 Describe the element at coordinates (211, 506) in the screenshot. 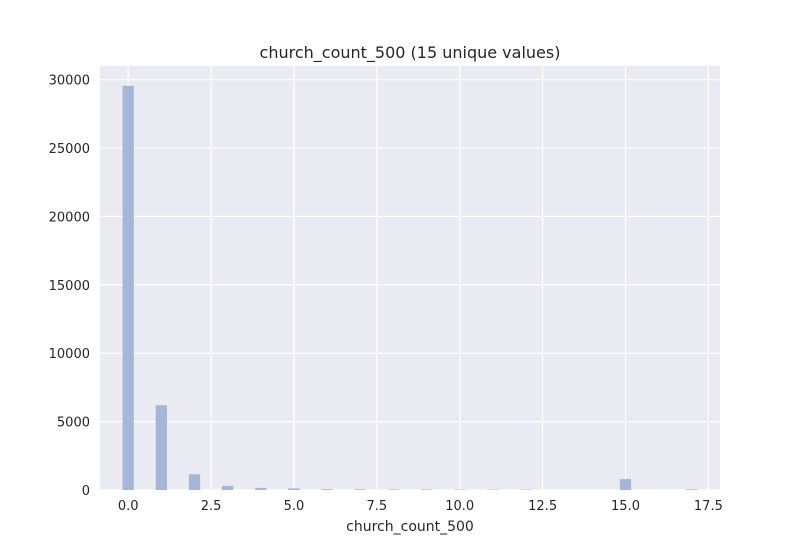

I see `x-tick-label-1: 2.5` at that location.